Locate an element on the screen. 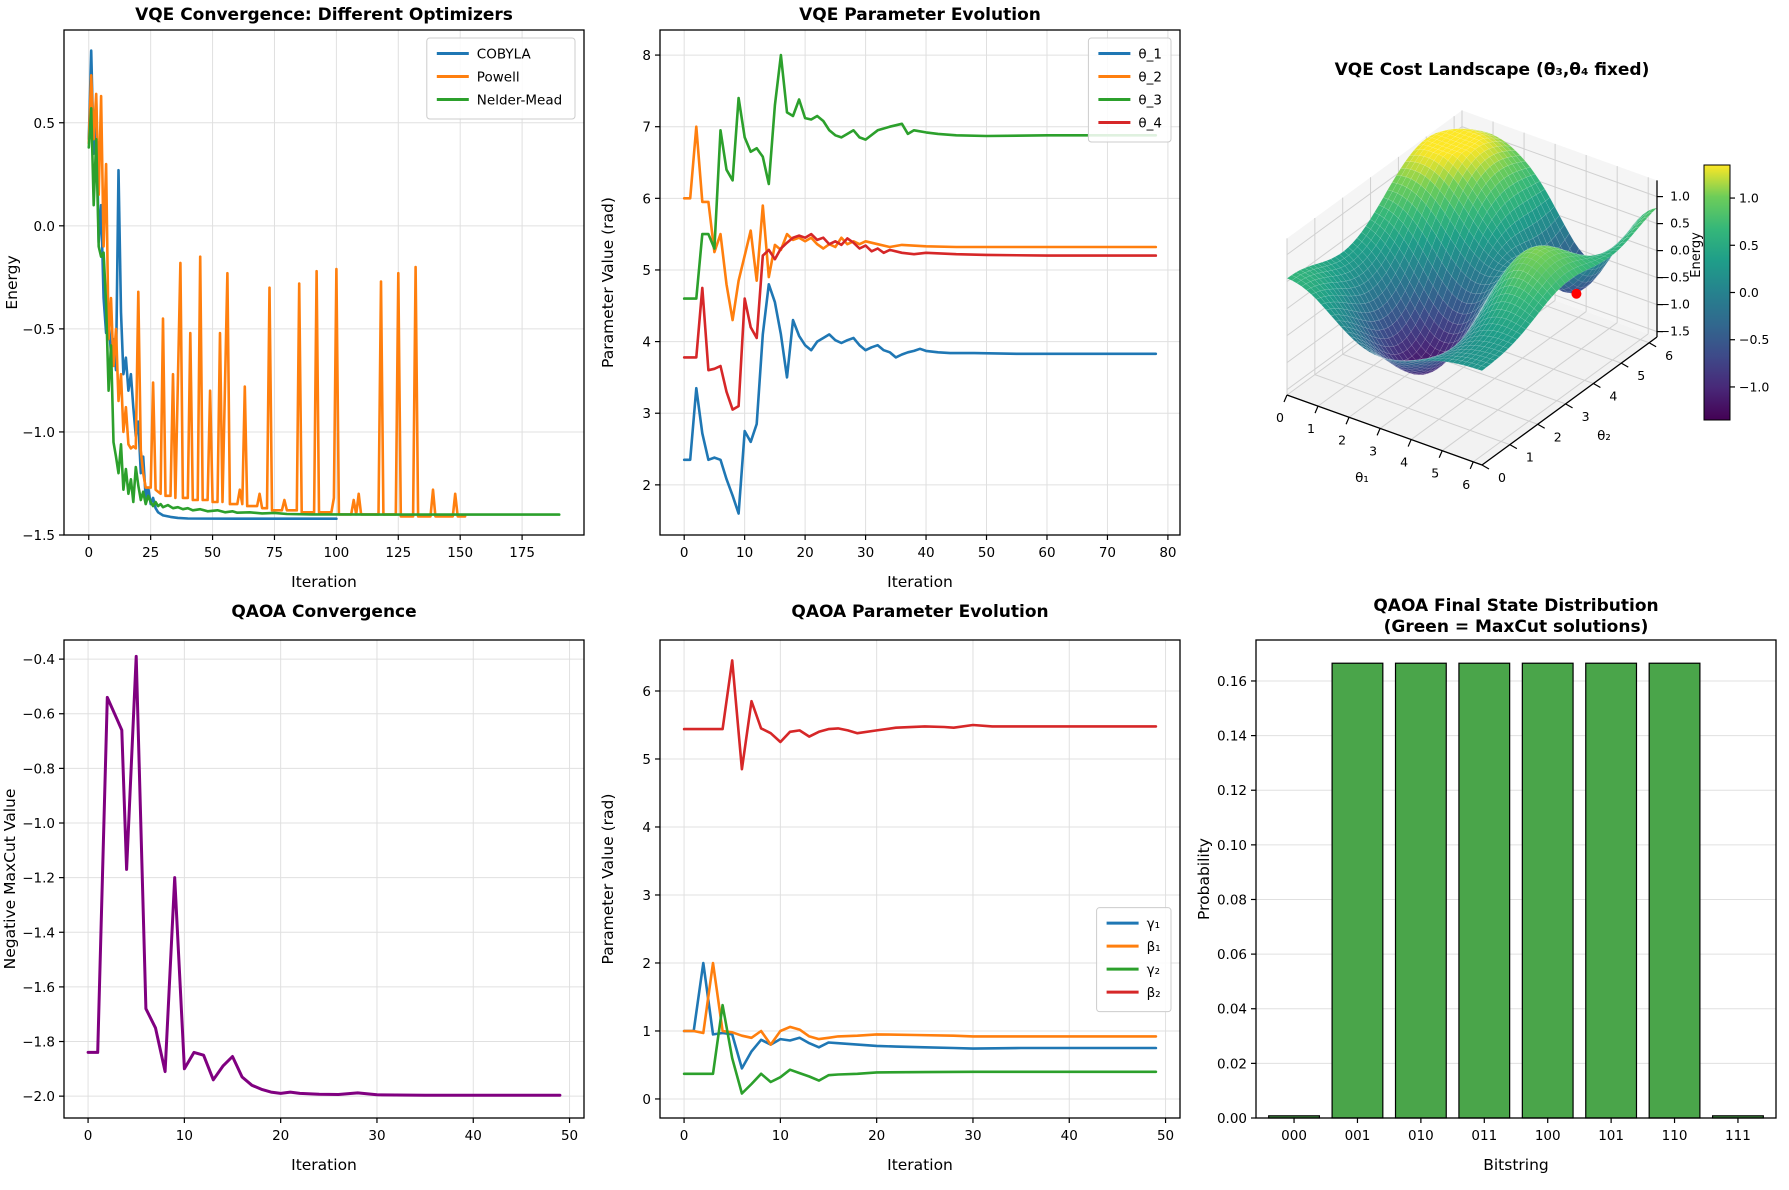  tick-label-y: 0.06 is located at coordinates (1232, 955).